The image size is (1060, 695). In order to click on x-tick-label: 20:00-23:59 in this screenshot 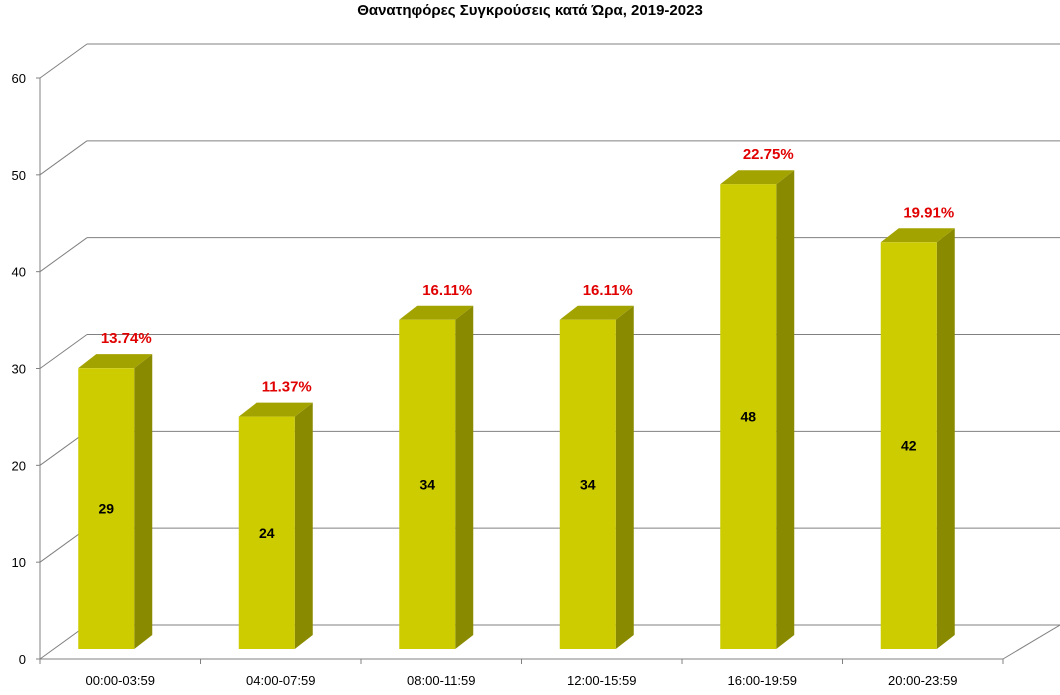, I will do `click(922, 680)`.